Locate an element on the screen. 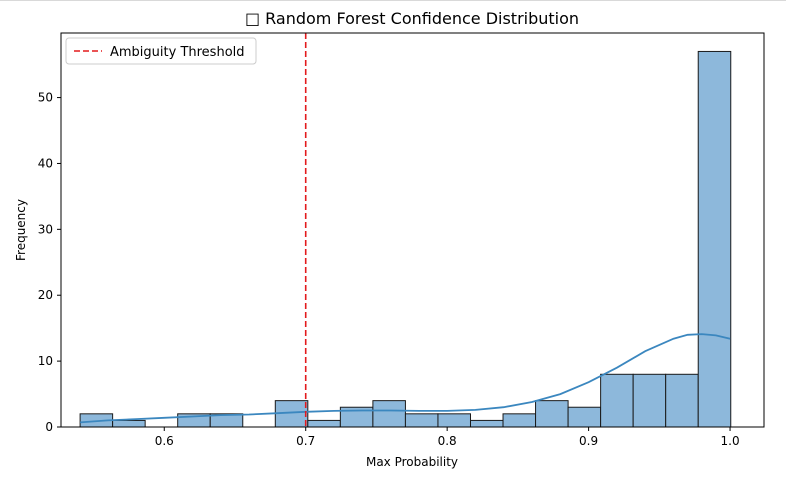 Image resolution: width=786 pixels, height=479 pixels. legend: Ambiguity Threshold is located at coordinates (161, 51).